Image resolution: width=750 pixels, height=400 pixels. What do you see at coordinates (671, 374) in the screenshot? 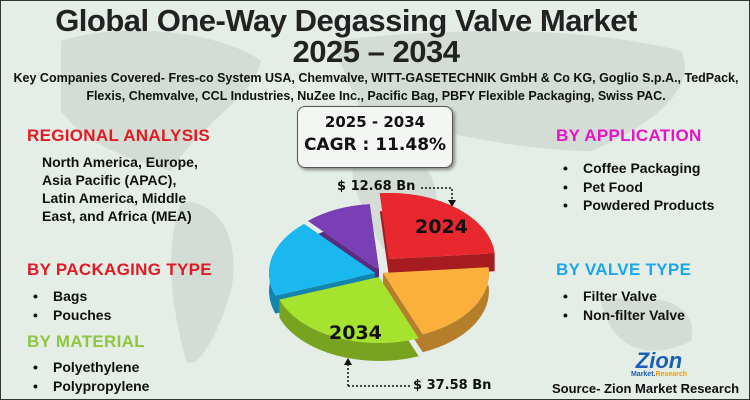
I see `logo-sub2: Research` at bounding box center [671, 374].